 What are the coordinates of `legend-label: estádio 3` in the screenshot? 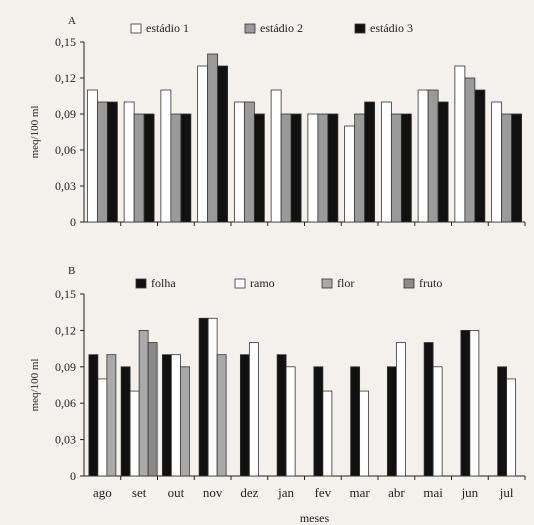 It's located at (391, 28).